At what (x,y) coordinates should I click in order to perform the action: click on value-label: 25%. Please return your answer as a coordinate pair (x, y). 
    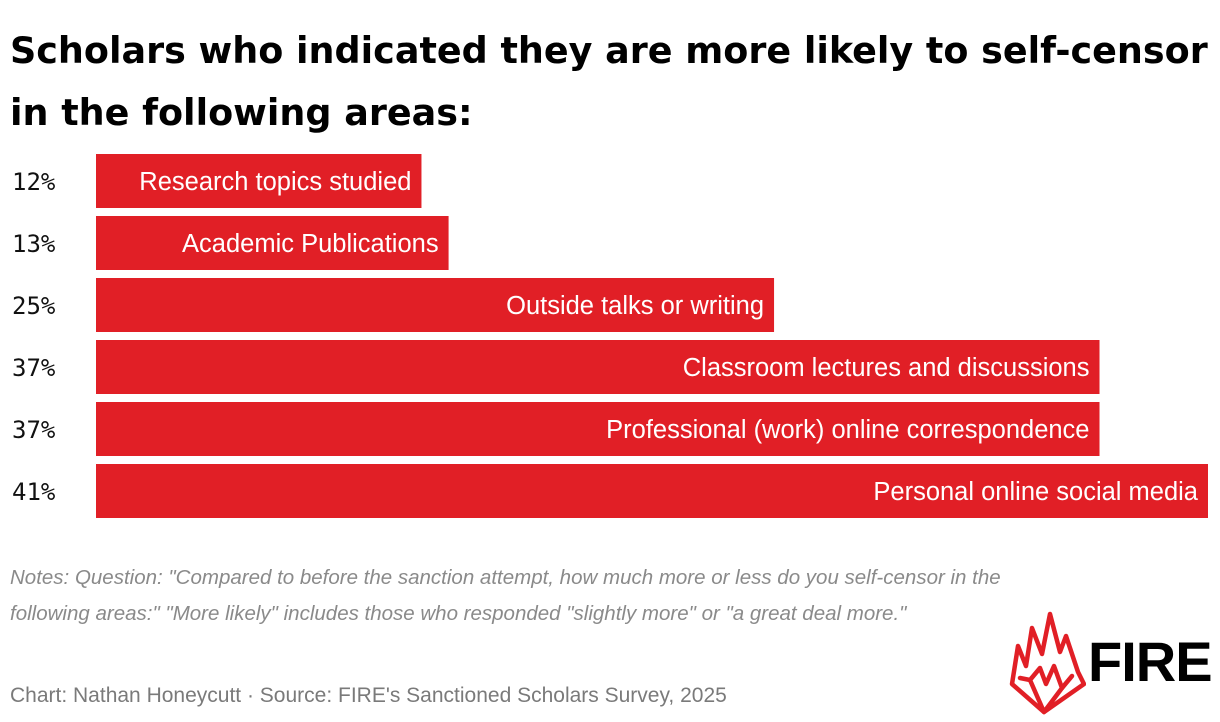
    Looking at the image, I should click on (34, 306).